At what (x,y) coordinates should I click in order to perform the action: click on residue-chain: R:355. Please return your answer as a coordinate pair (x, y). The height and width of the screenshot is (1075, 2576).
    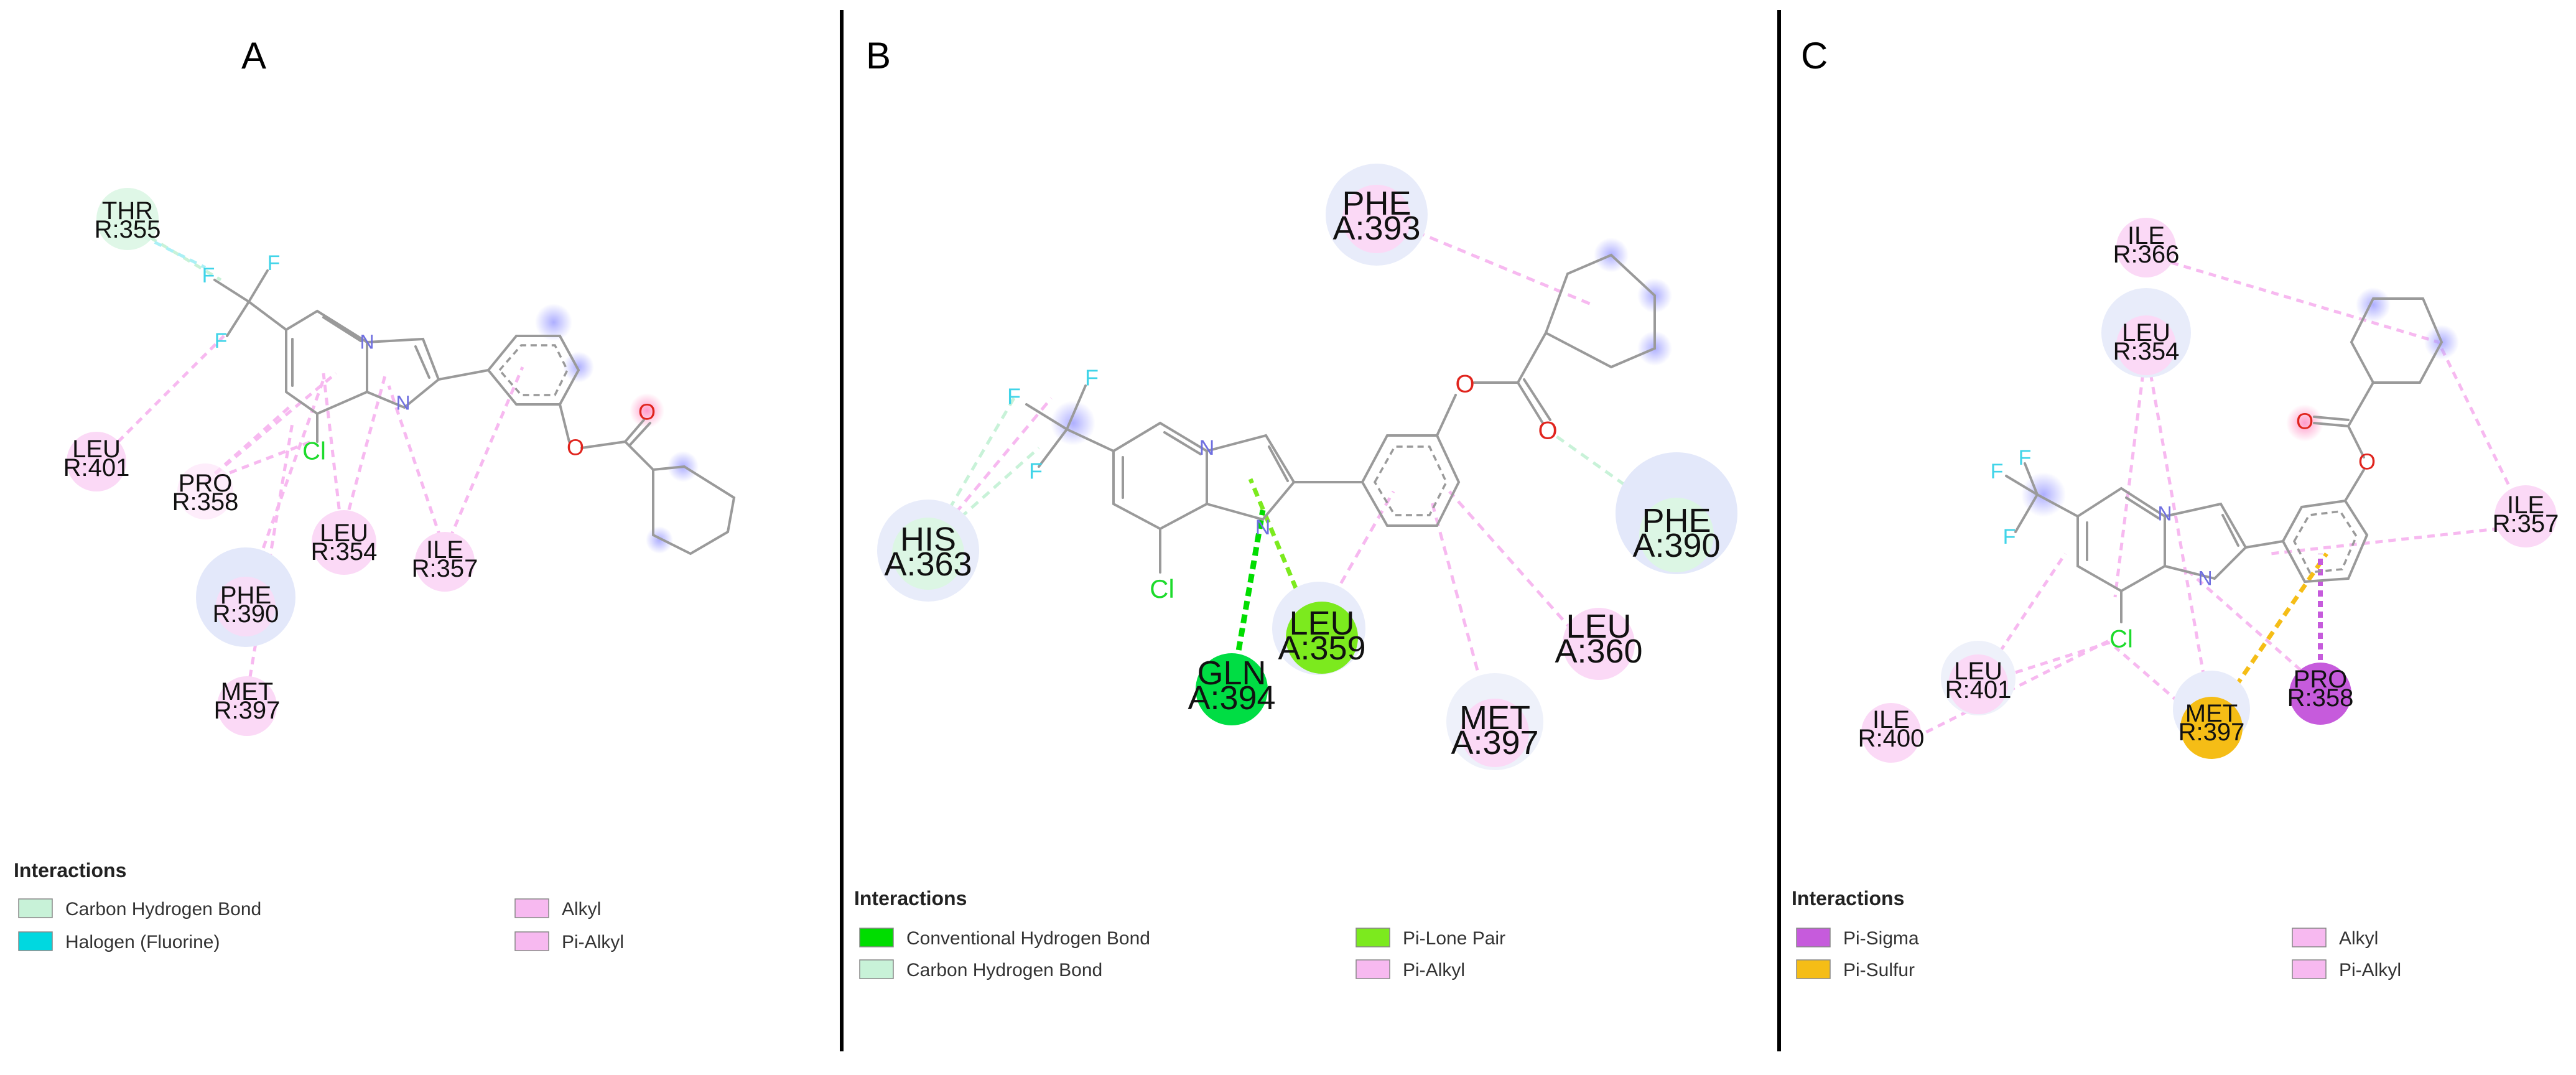
    Looking at the image, I should click on (128, 229).